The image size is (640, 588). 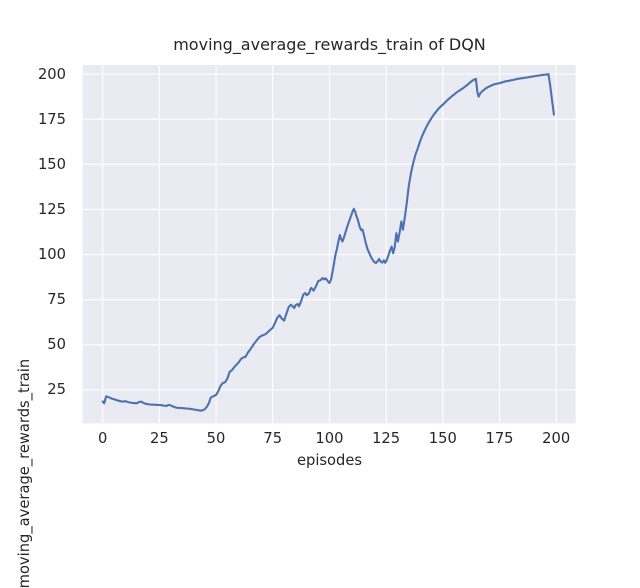 I want to click on x-tick-label: 175, so click(x=499, y=438).